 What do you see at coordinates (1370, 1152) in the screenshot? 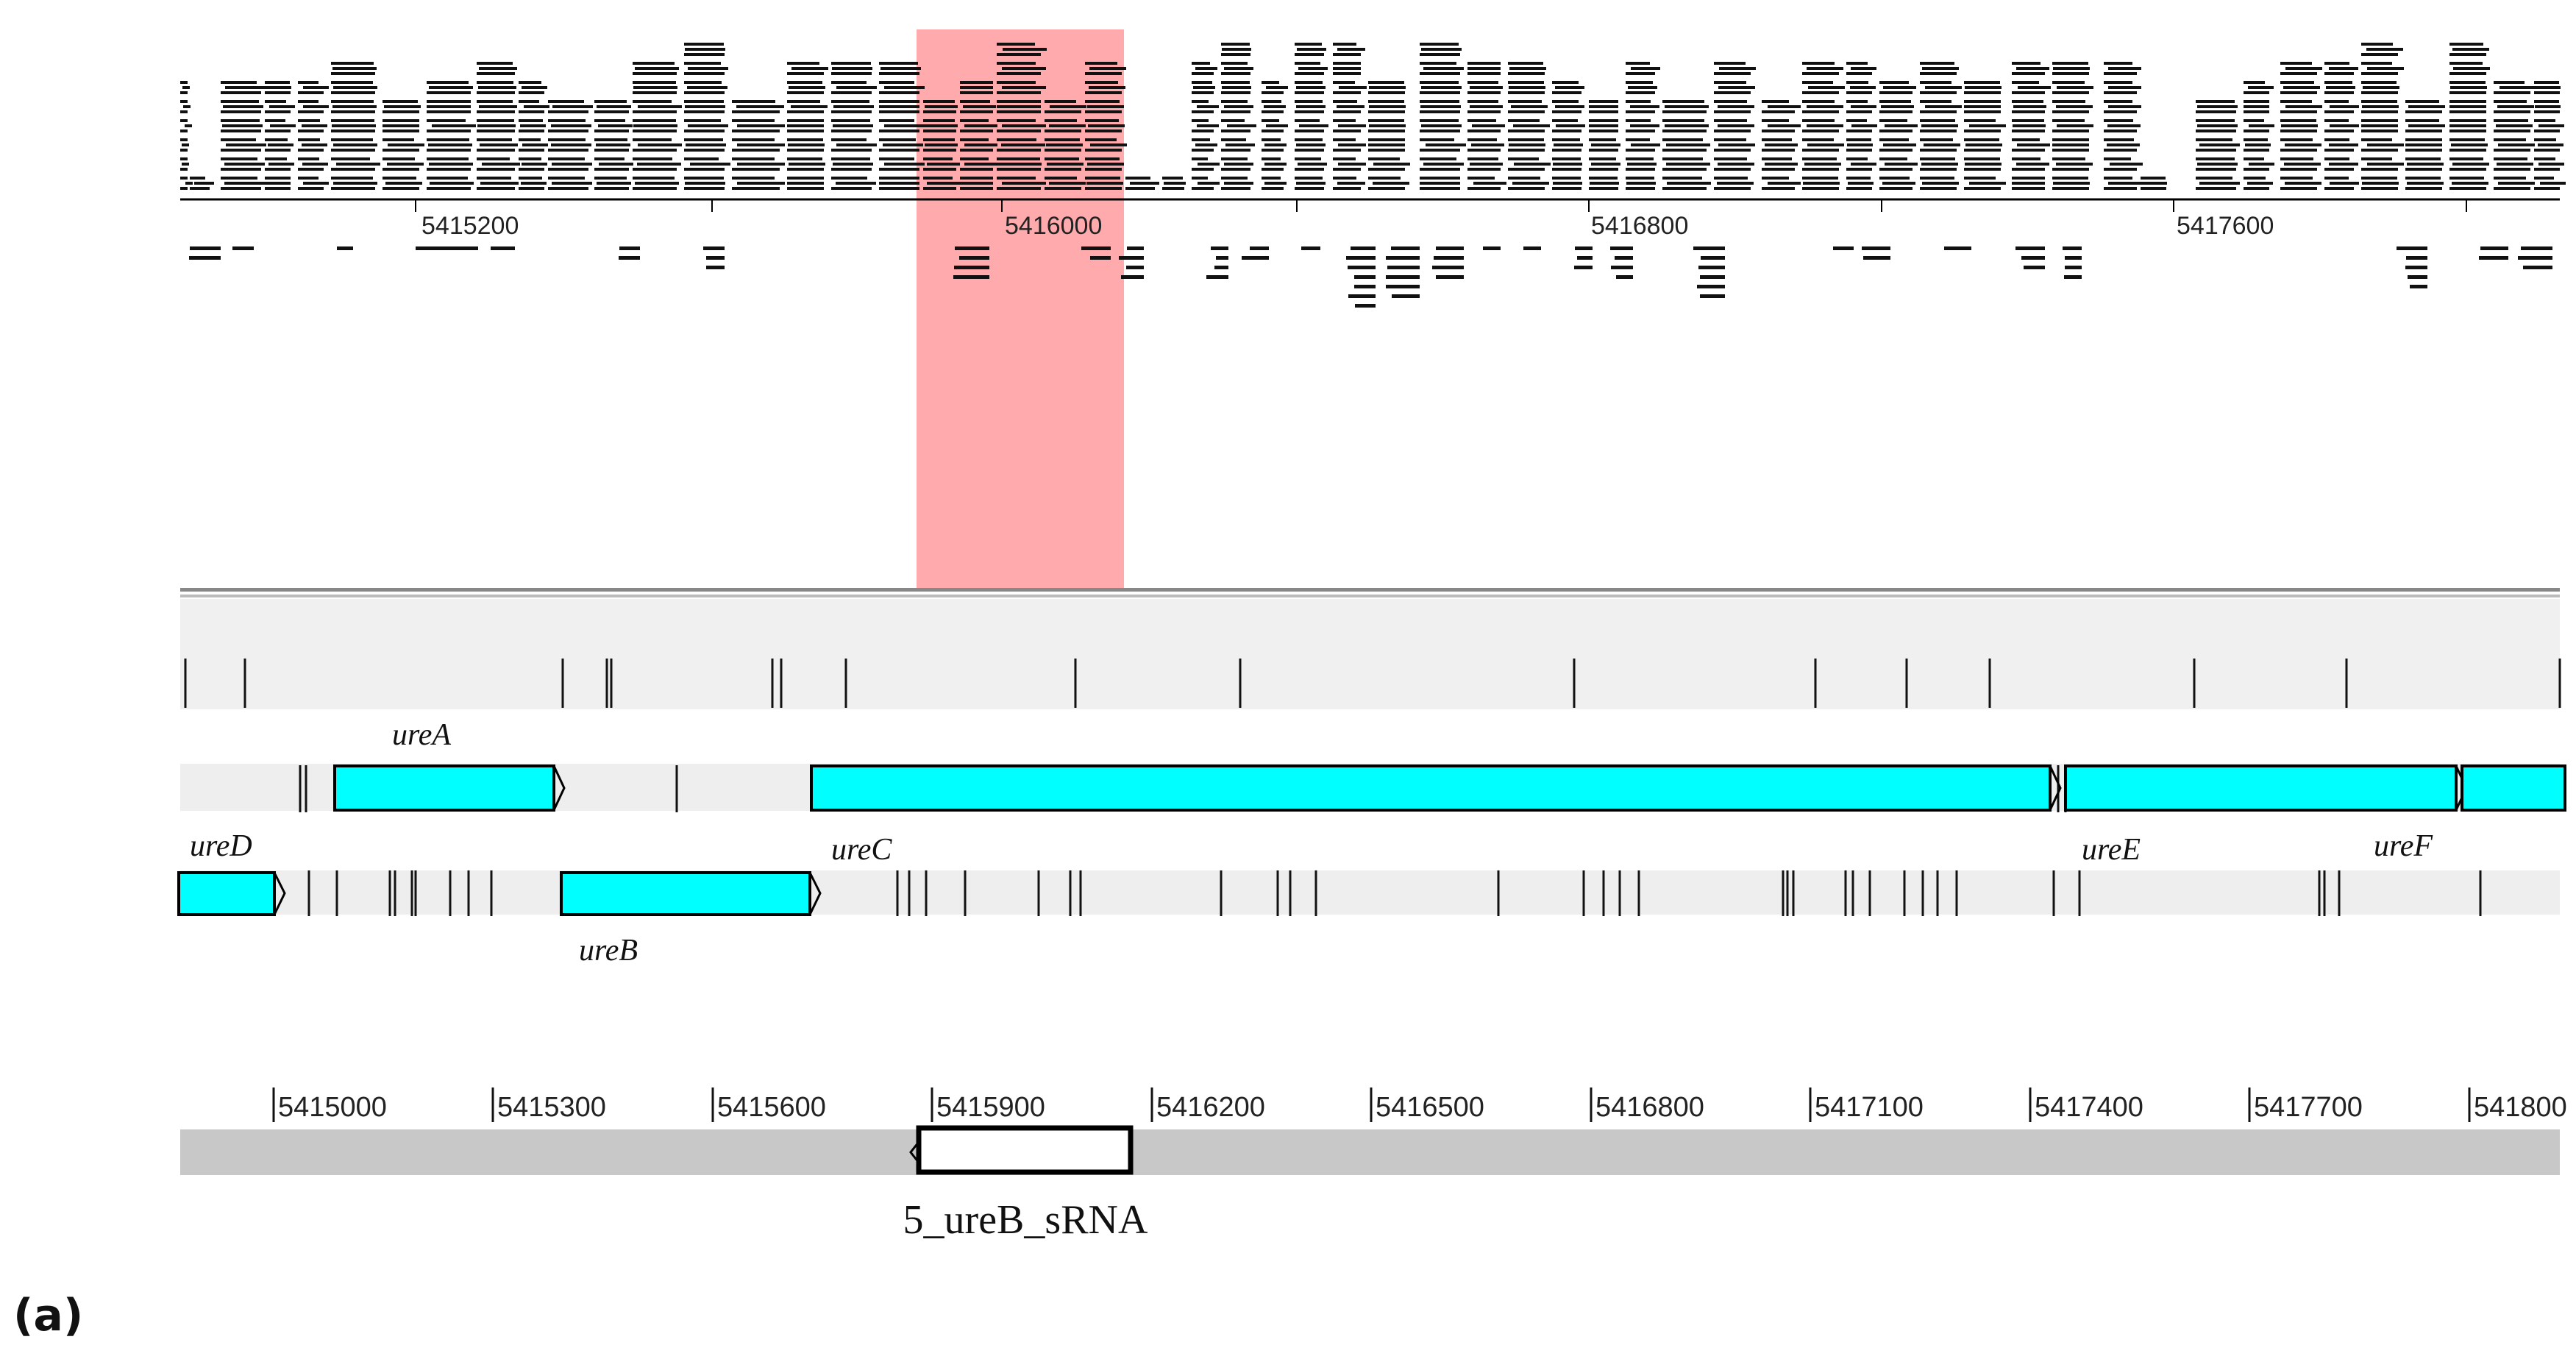
I see `ruler-bar` at bounding box center [1370, 1152].